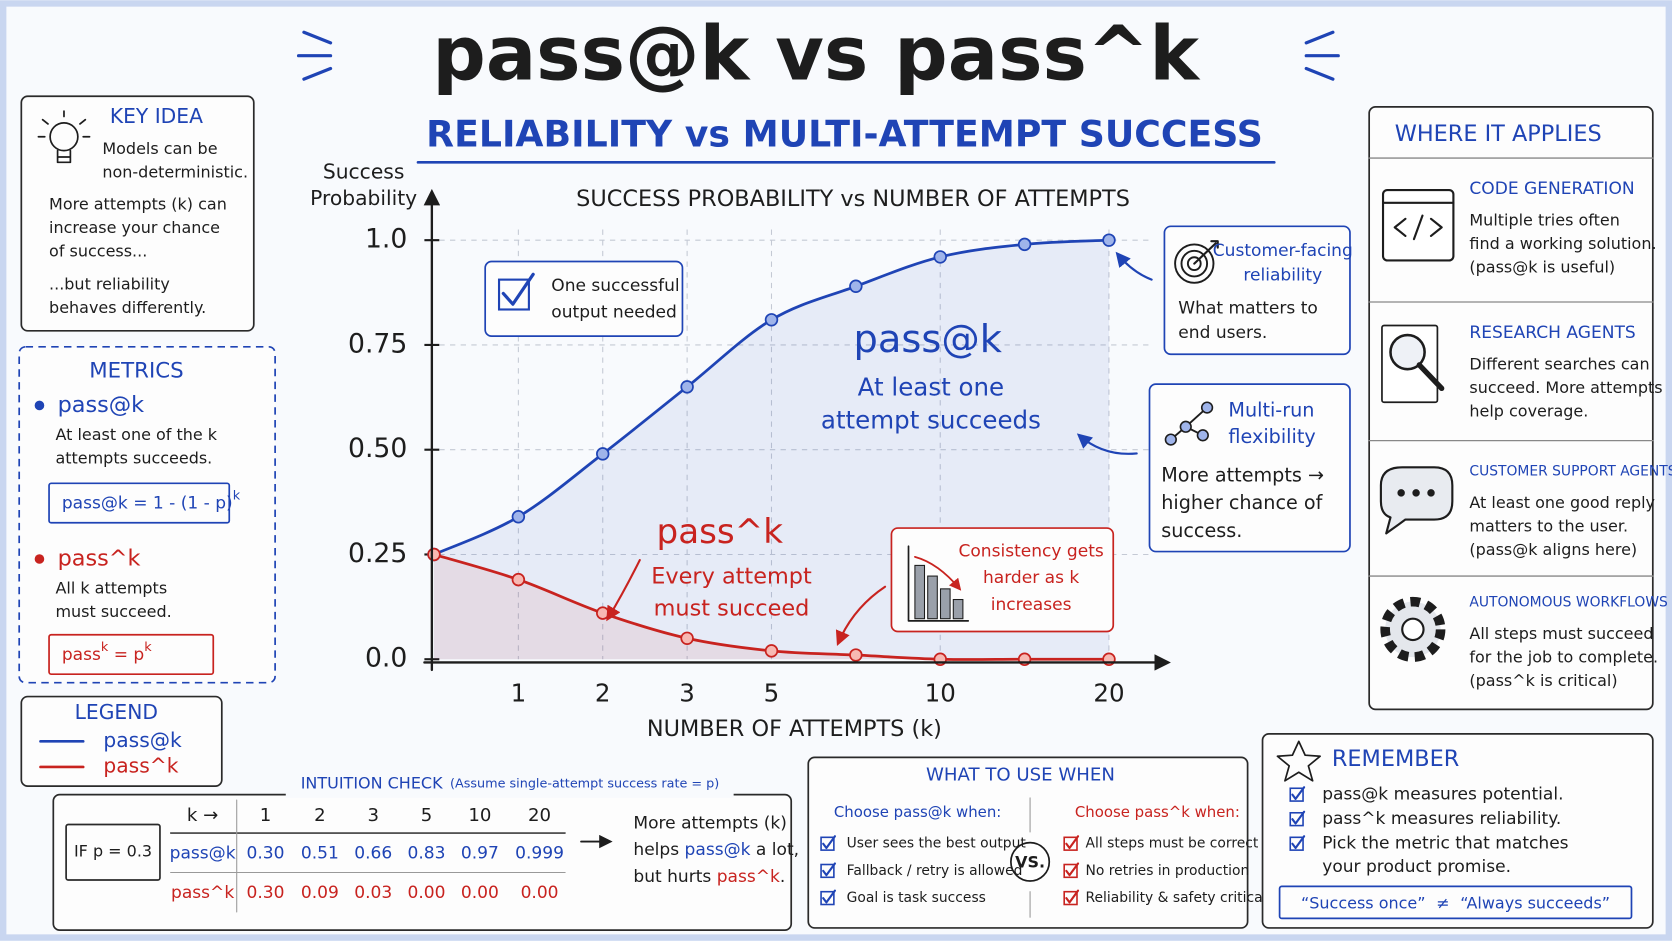 The height and width of the screenshot is (941, 1672). I want to click on formula-part: pass@k = 1 - (1 - p), so click(147, 504).